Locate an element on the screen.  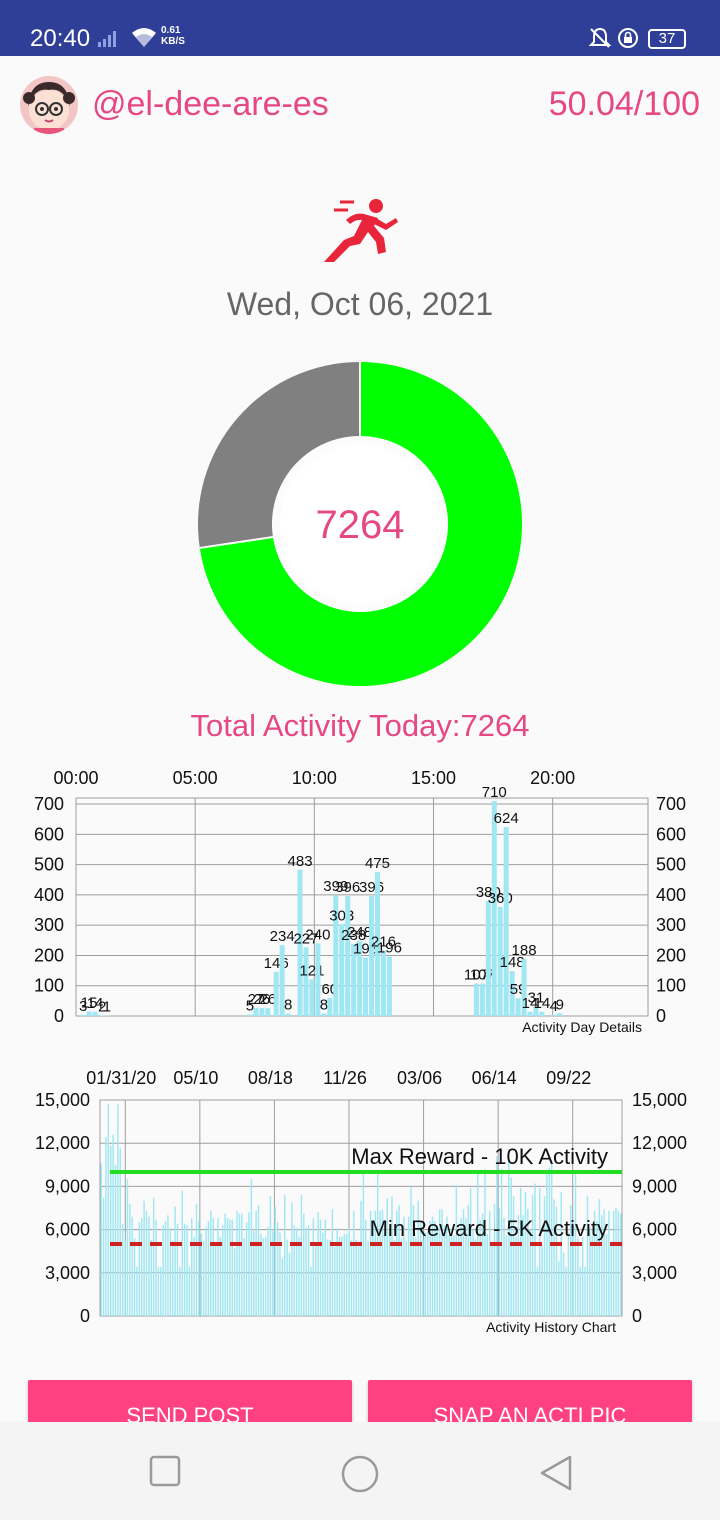
back-triangle-icon is located at coordinates (557, 1475).